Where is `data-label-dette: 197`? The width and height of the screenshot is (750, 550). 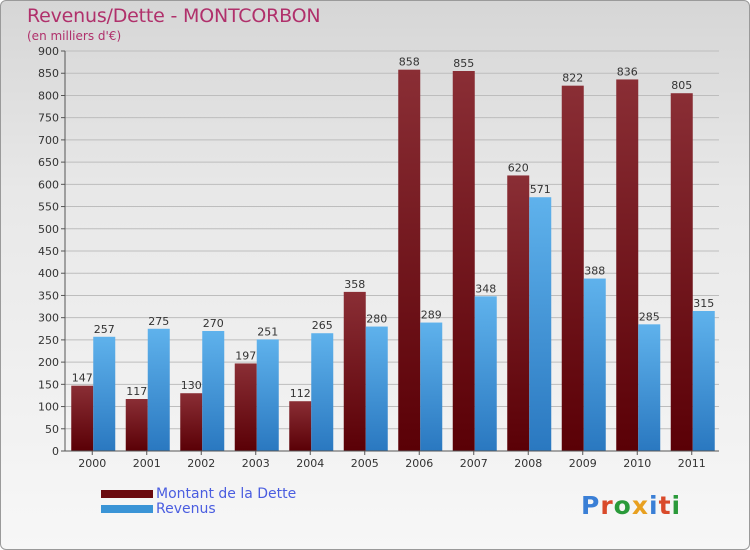
data-label-dette: 197 is located at coordinates (245, 355).